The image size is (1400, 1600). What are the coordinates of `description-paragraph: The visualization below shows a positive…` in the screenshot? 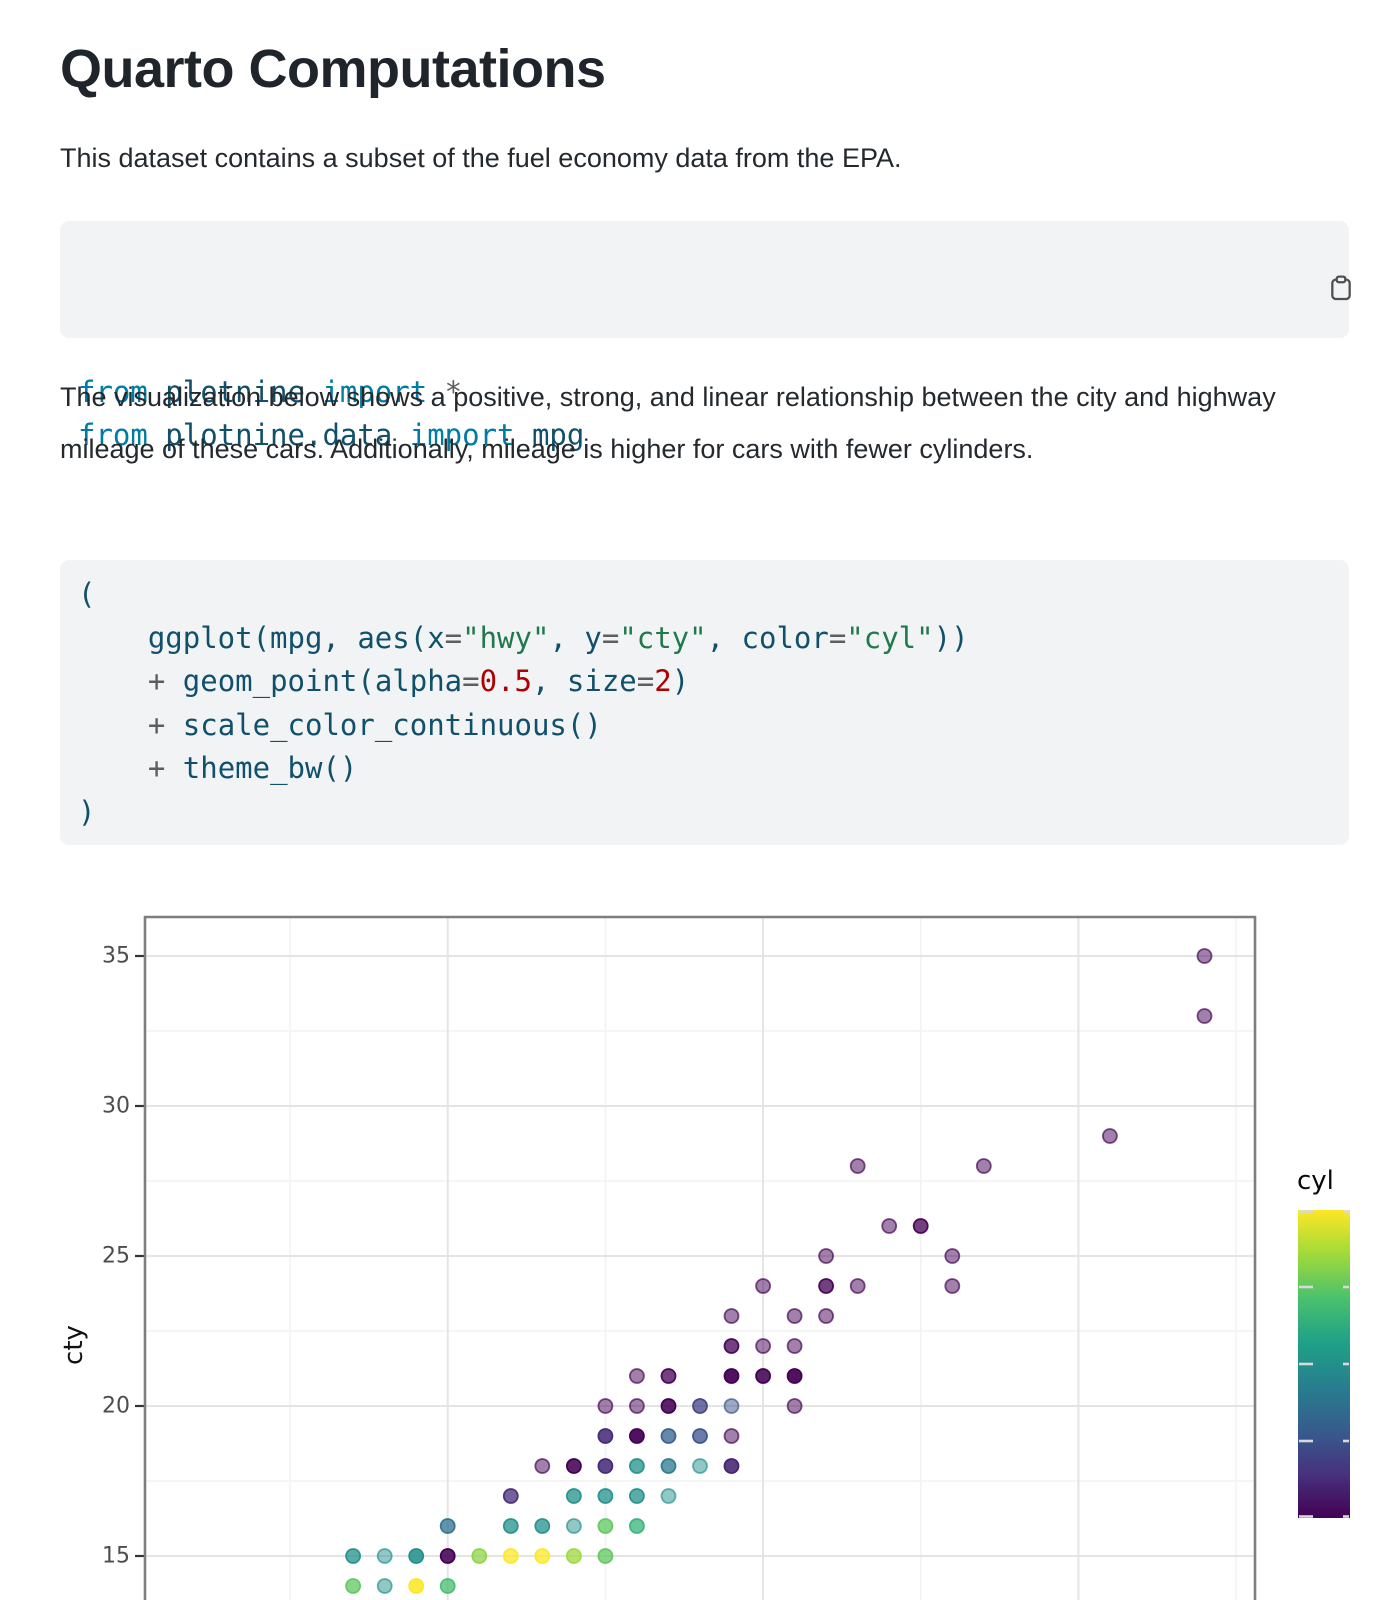 It's located at (668, 423).